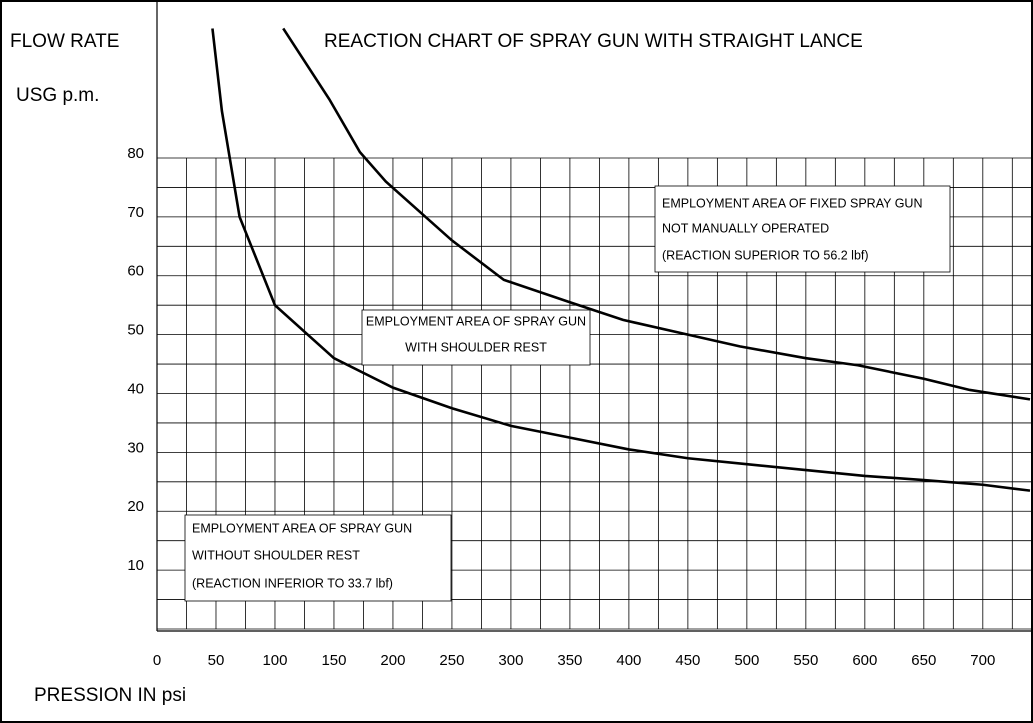 The height and width of the screenshot is (723, 1033). Describe the element at coordinates (64, 41) in the screenshot. I see `y-axis-label: FLOW RATE` at that location.